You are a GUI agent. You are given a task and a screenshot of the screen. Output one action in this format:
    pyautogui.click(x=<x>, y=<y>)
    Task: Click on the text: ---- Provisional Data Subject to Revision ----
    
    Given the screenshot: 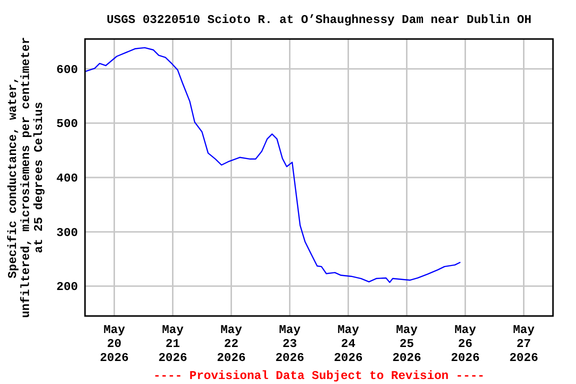 What is the action you would take?
    pyautogui.click(x=319, y=376)
    